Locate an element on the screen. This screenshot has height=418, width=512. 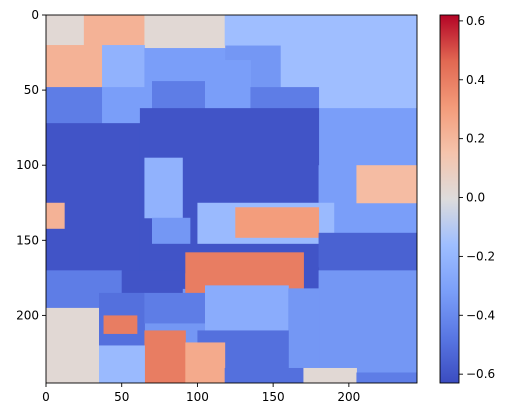
colorbar-tick-label: −0.4 is located at coordinates (480, 315).